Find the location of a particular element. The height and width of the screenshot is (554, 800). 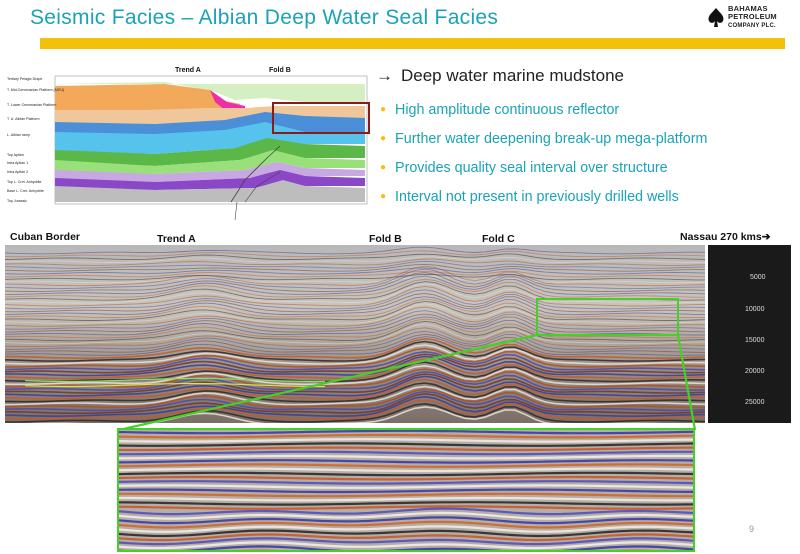

company-logo: BAHAMAS PETROLEUM COMPANY PLC. is located at coordinates (751, 22).